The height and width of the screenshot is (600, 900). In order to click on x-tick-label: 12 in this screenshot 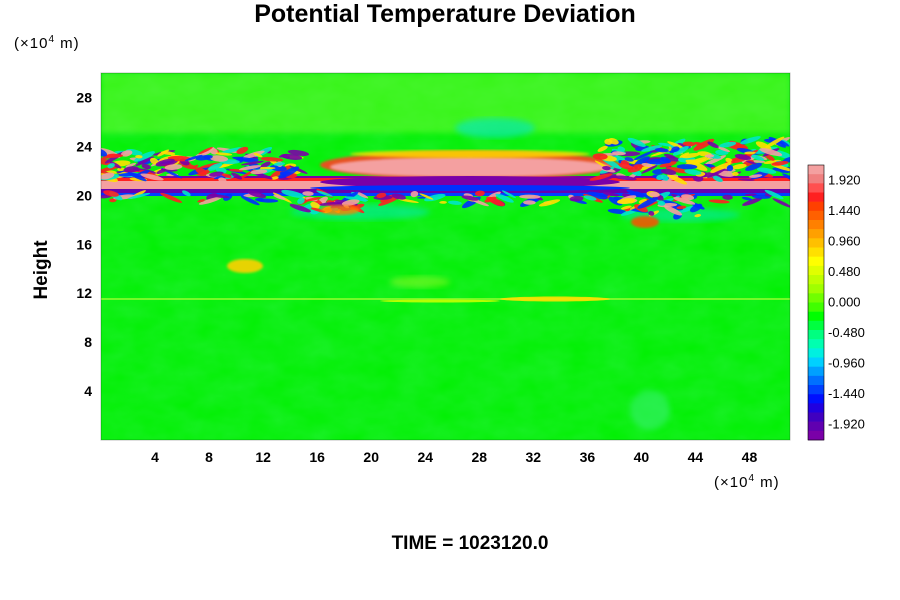, I will do `click(263, 457)`.